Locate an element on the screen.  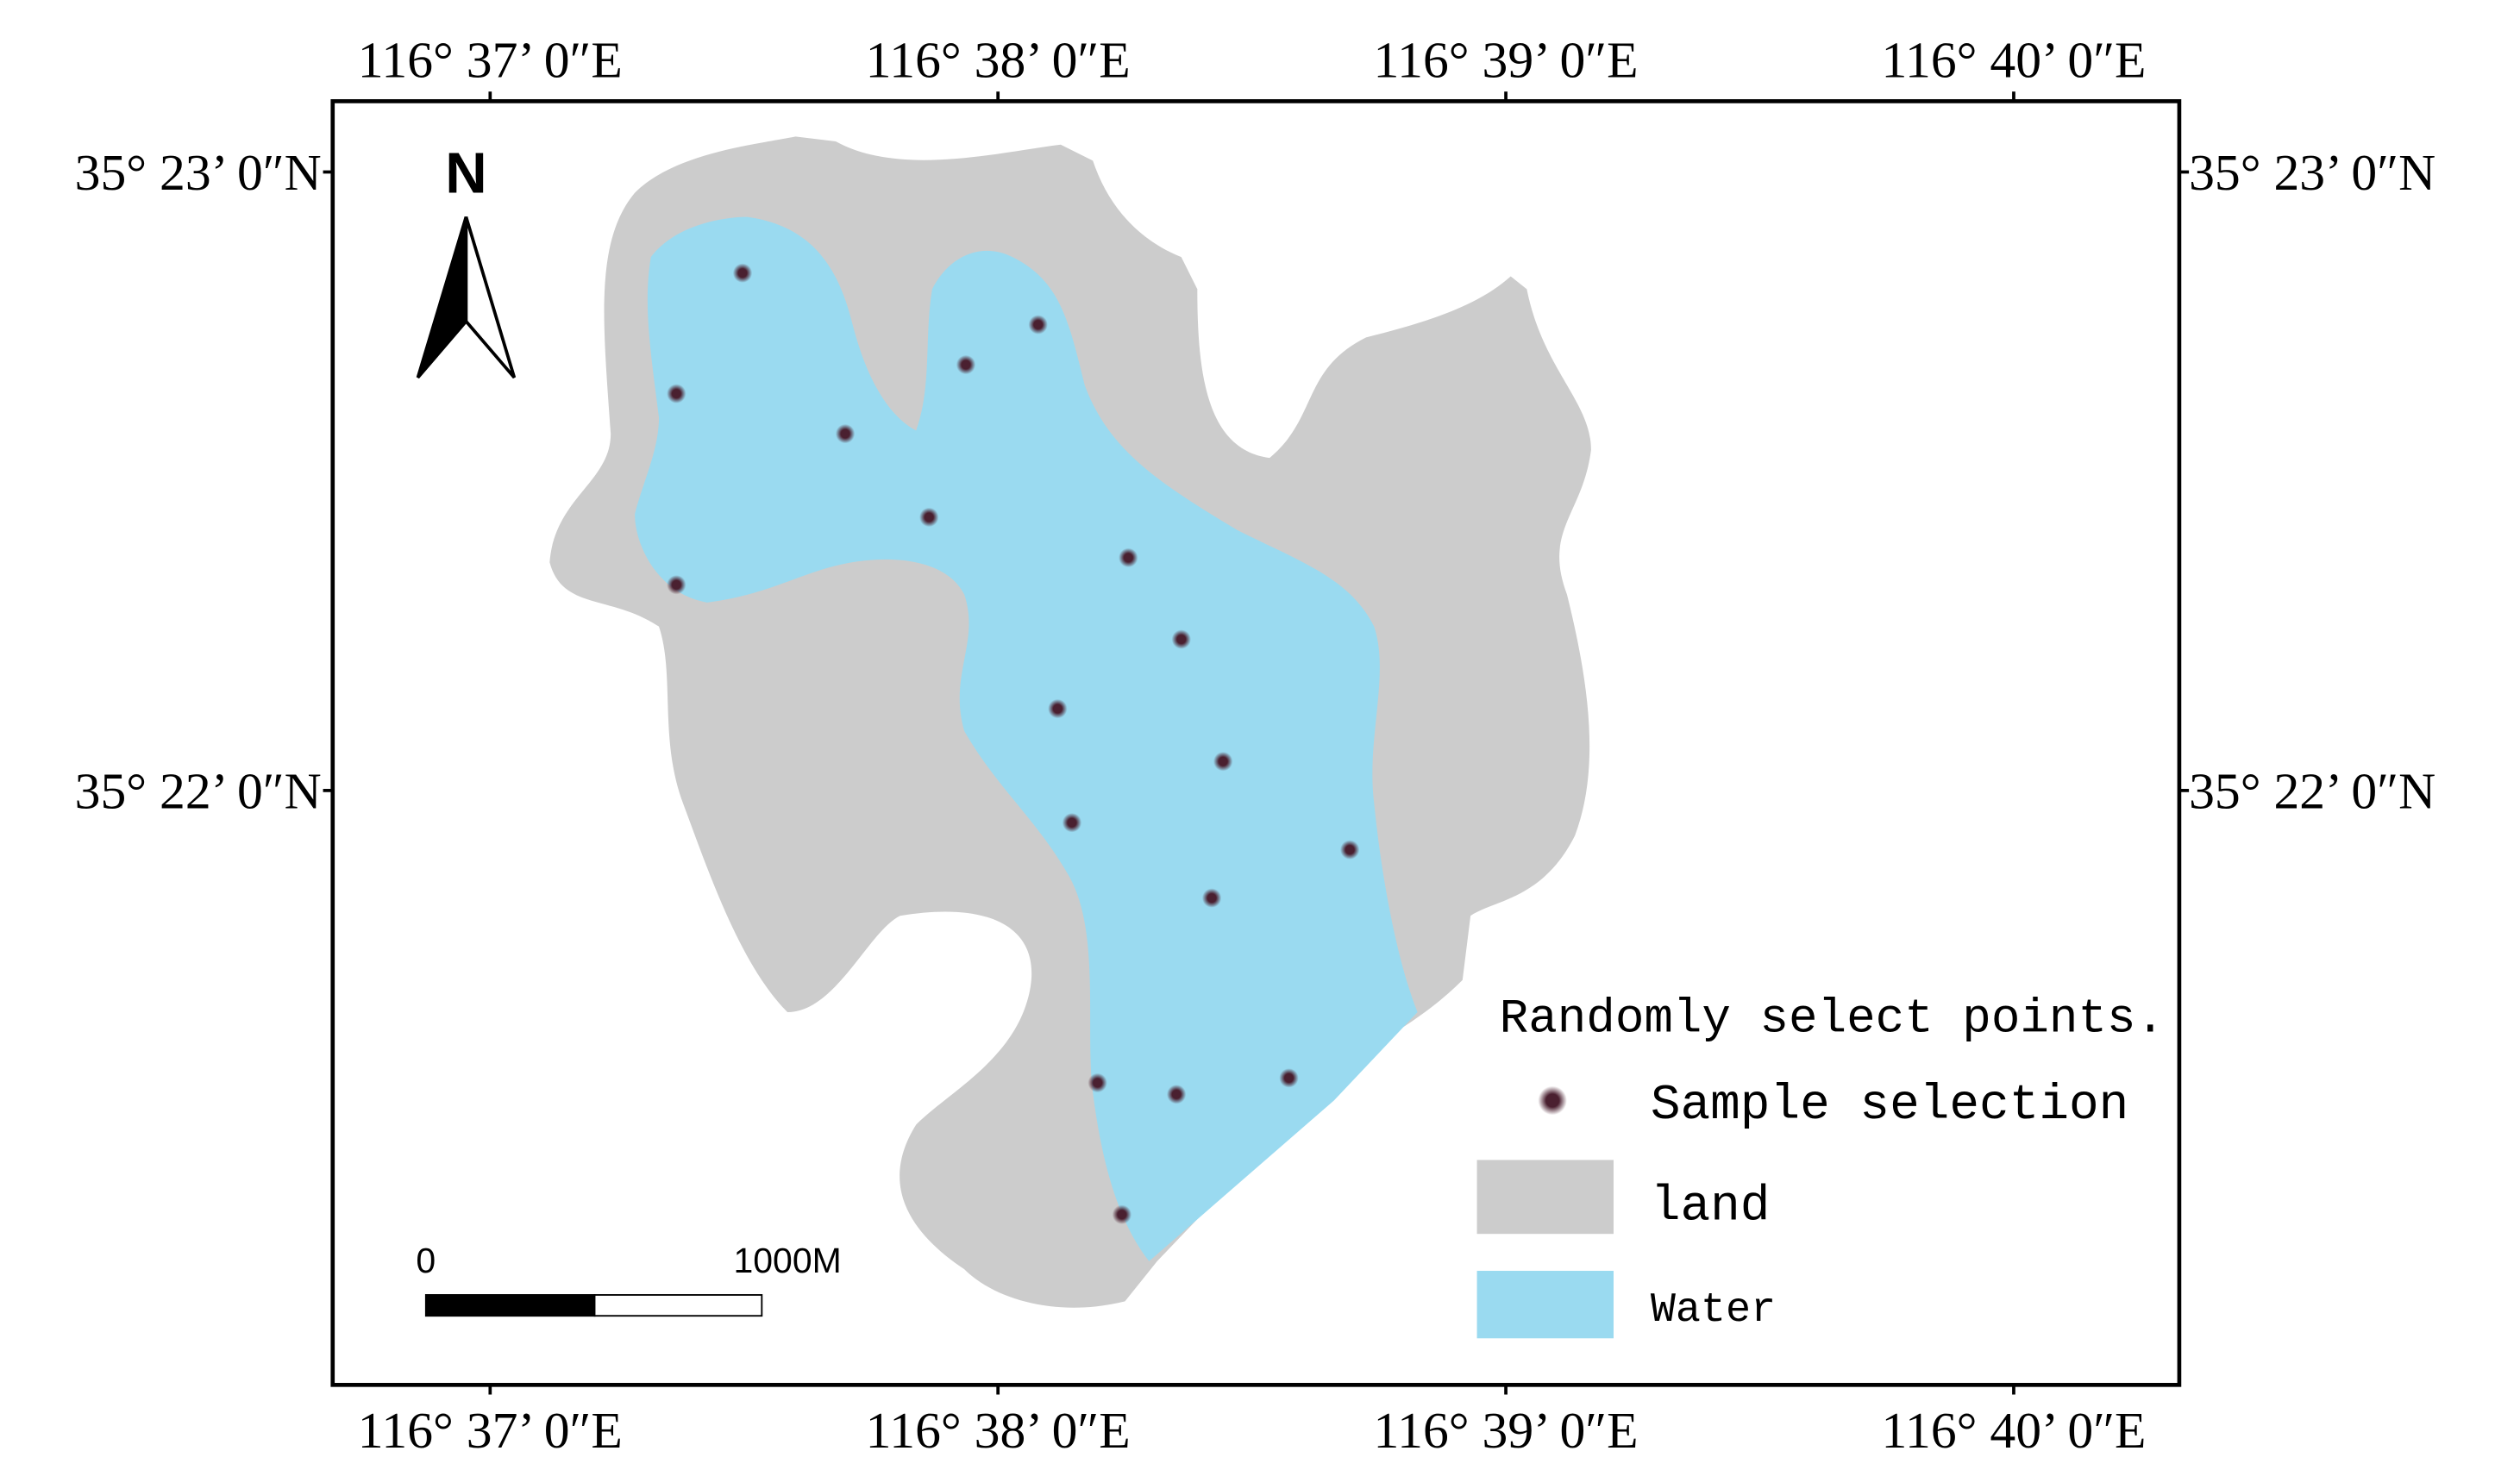
legend-title: Randomly select points. is located at coordinates (1833, 1019).